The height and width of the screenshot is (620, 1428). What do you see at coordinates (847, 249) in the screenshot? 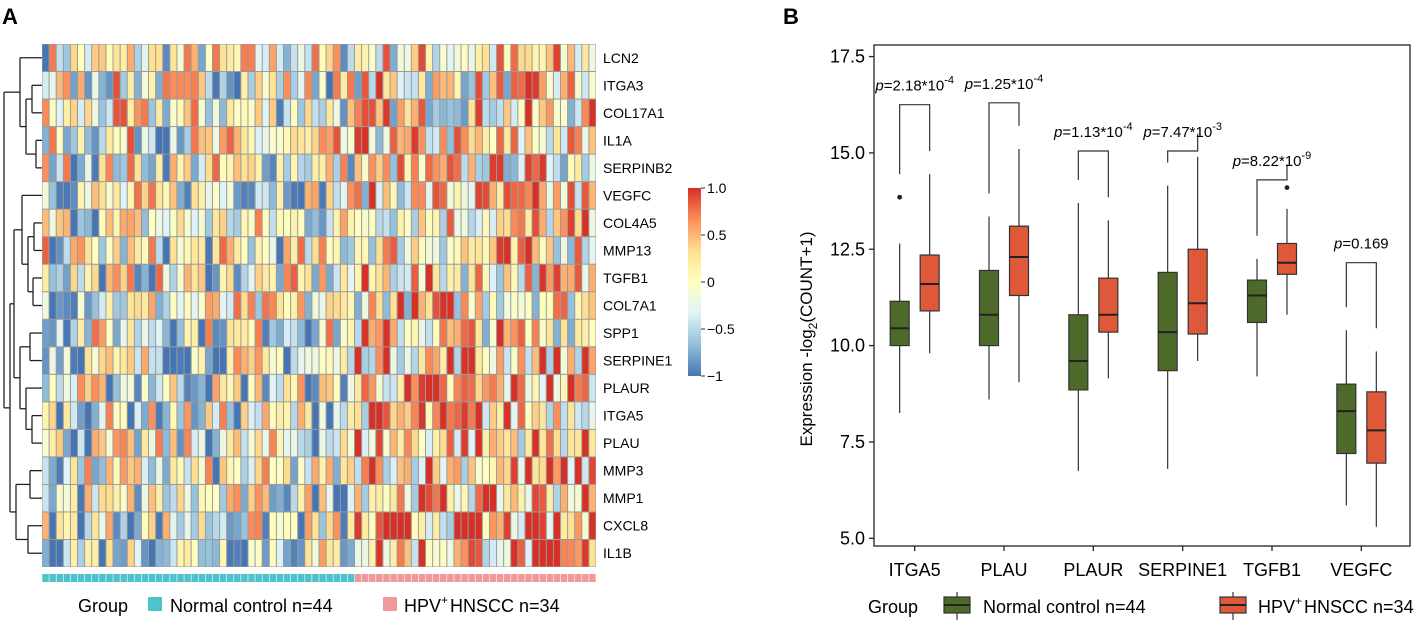
I see `y-tick-label: 12.5` at bounding box center [847, 249].